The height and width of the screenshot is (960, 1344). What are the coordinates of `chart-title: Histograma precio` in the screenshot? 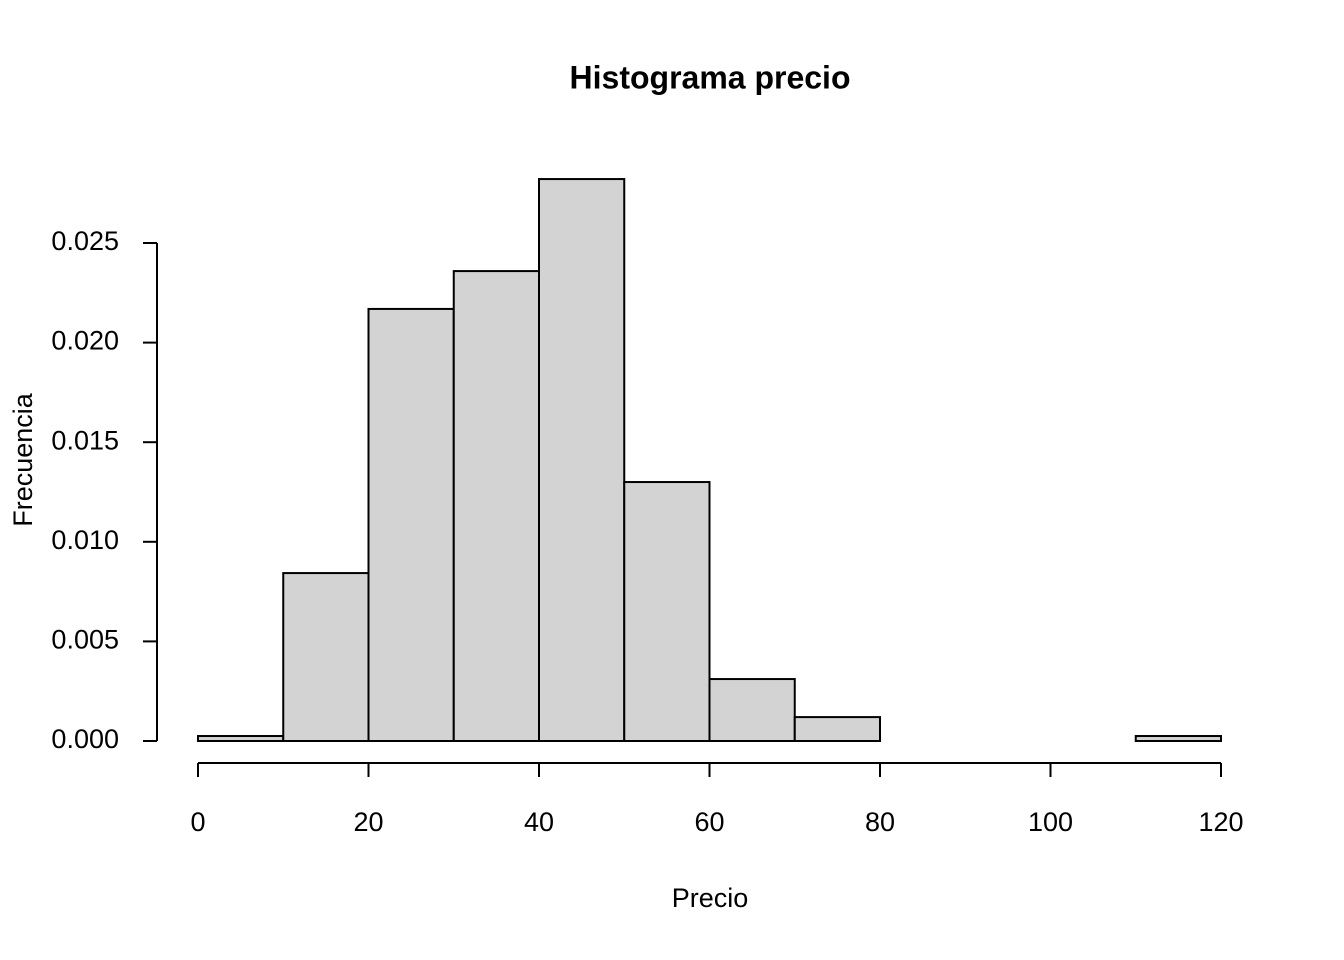 It's located at (710, 77).